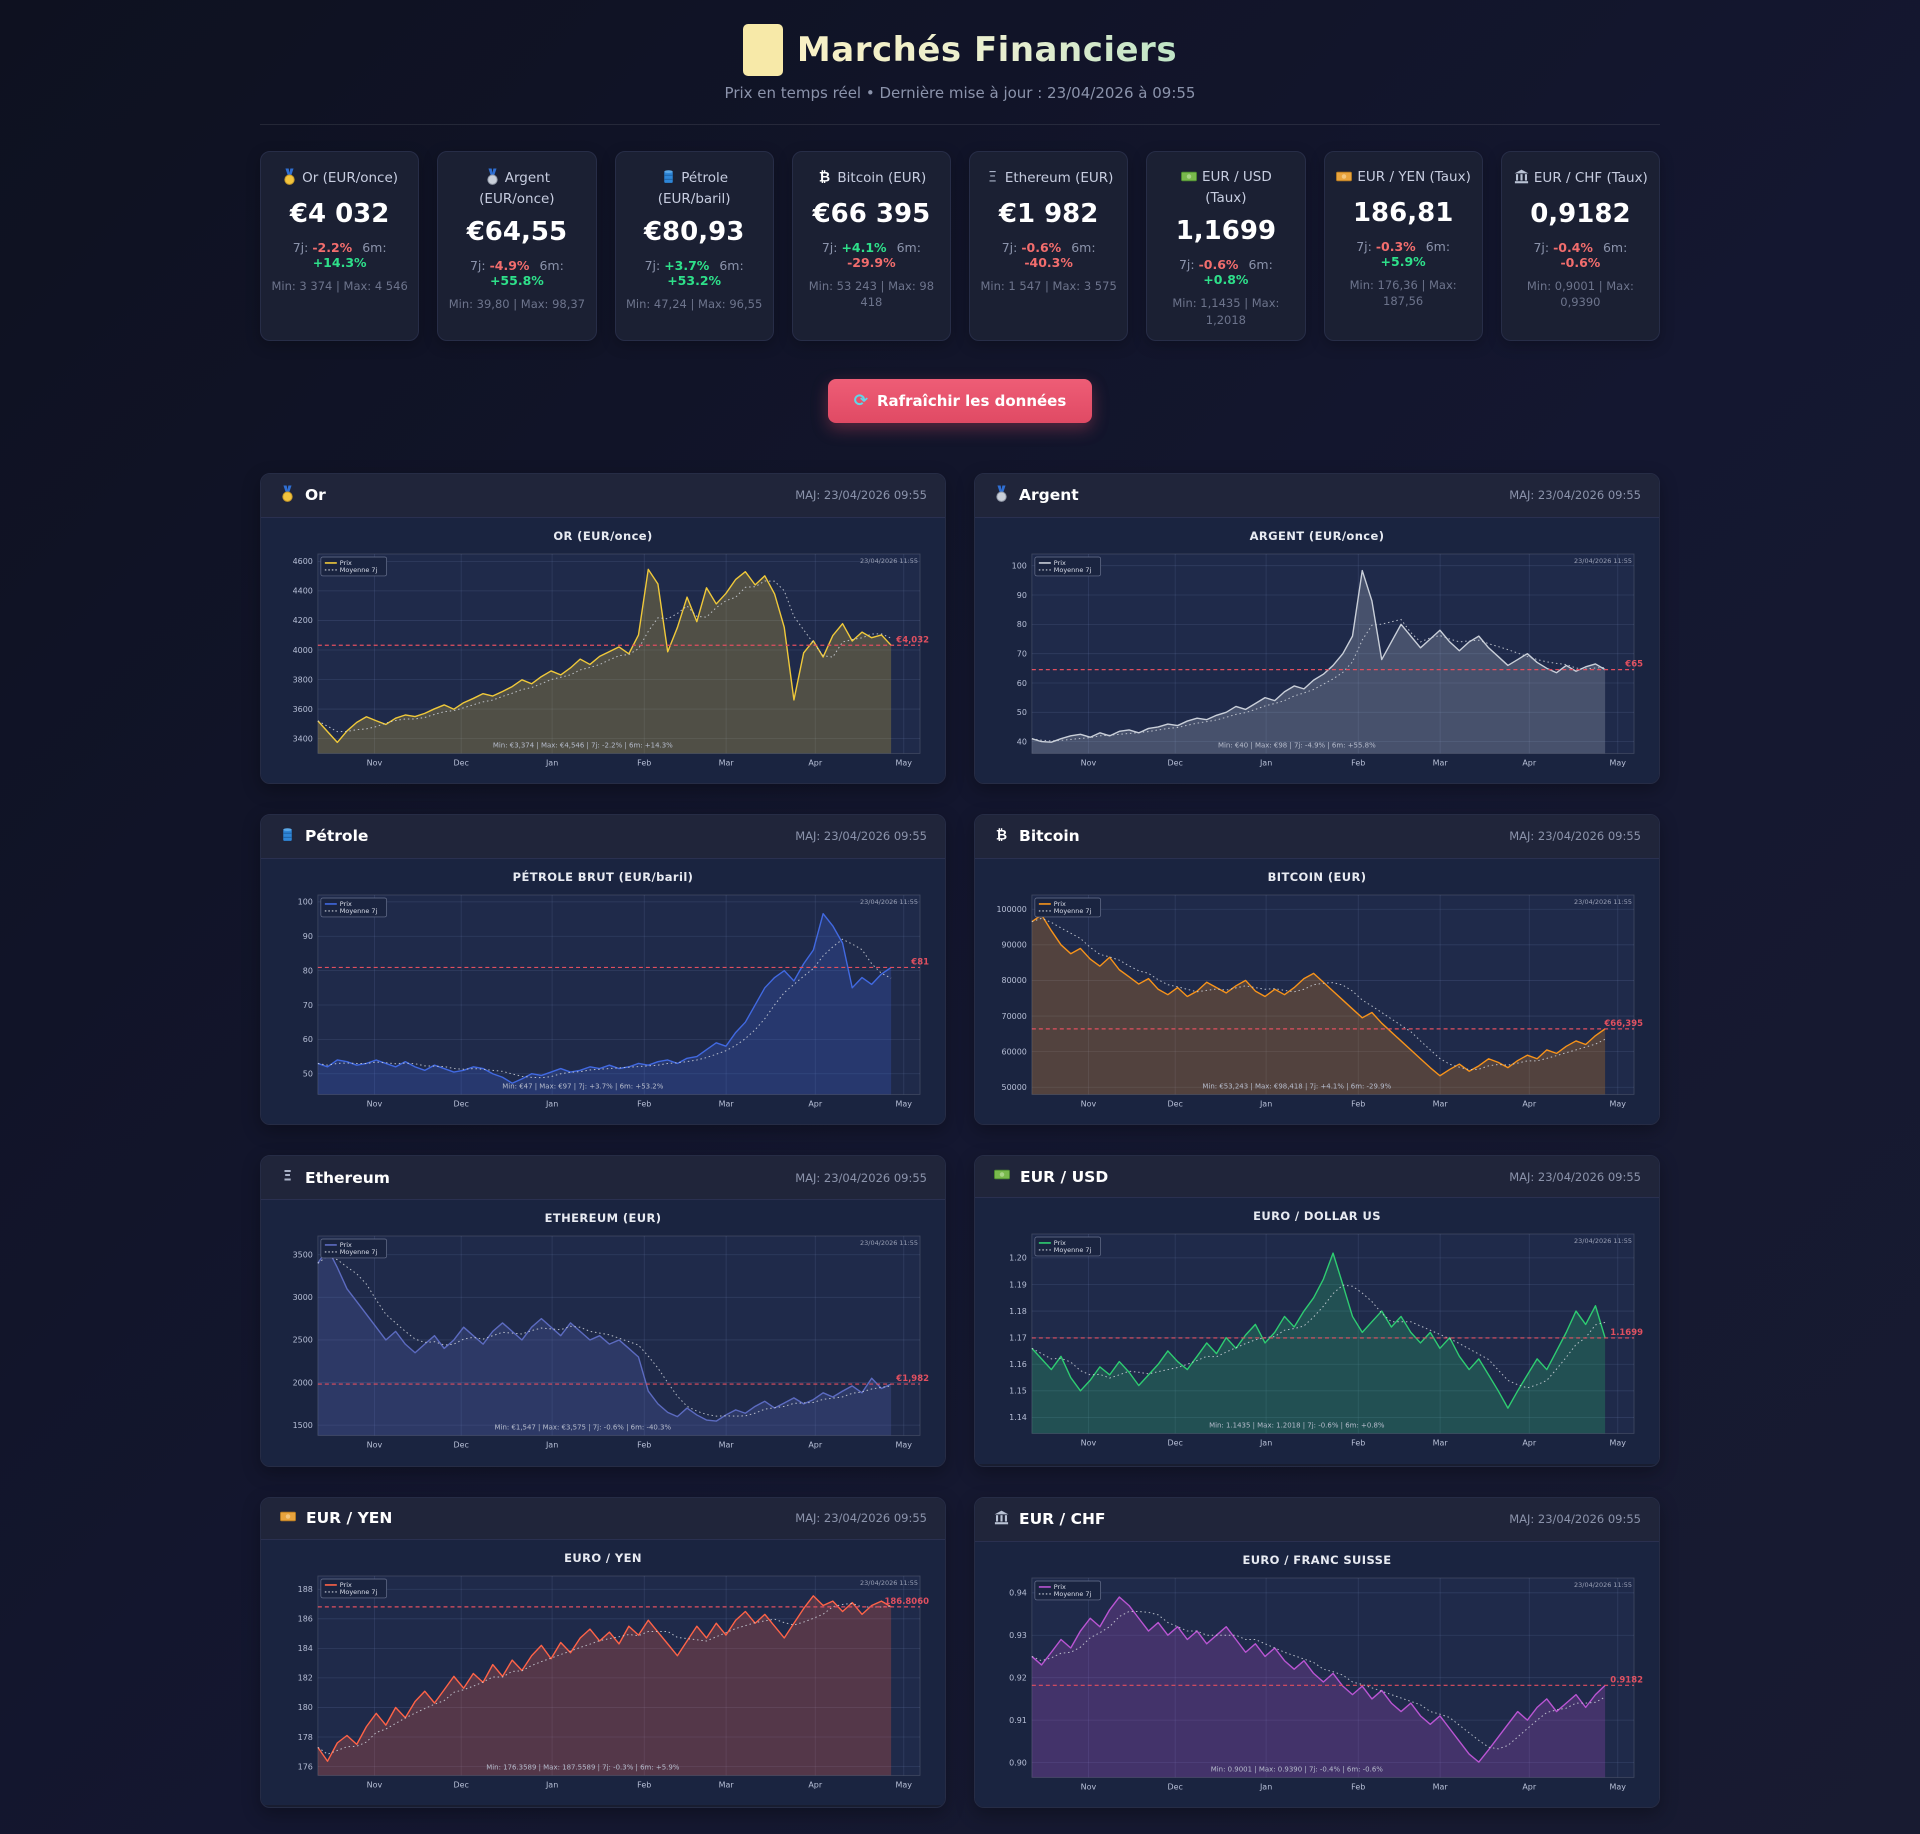 The height and width of the screenshot is (1834, 1920). What do you see at coordinates (1317, 1216) in the screenshot?
I see `chart-title: EURO / DOLLAR US` at bounding box center [1317, 1216].